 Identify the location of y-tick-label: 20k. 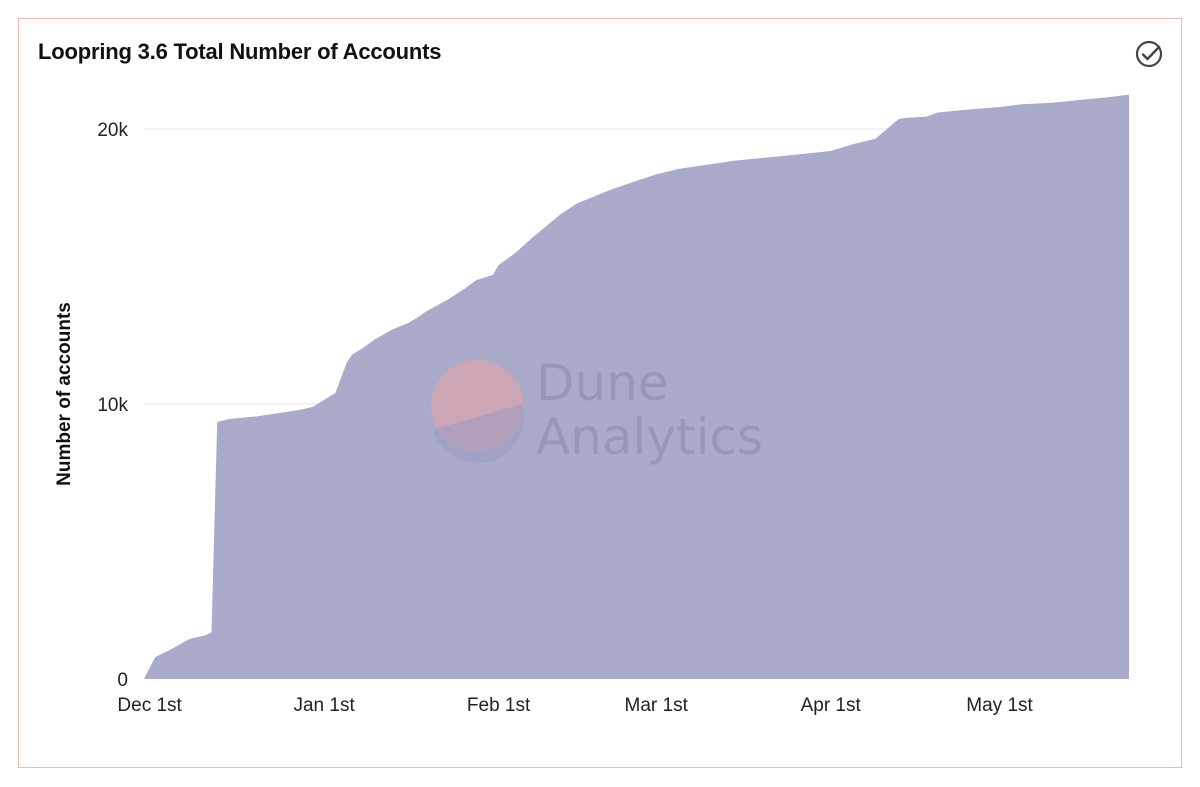
(112, 130).